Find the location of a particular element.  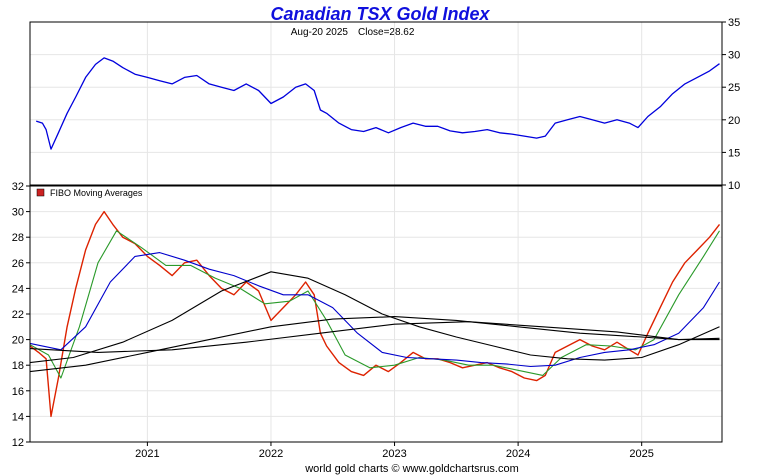

y-tick-label: 16 is located at coordinates (18, 392).